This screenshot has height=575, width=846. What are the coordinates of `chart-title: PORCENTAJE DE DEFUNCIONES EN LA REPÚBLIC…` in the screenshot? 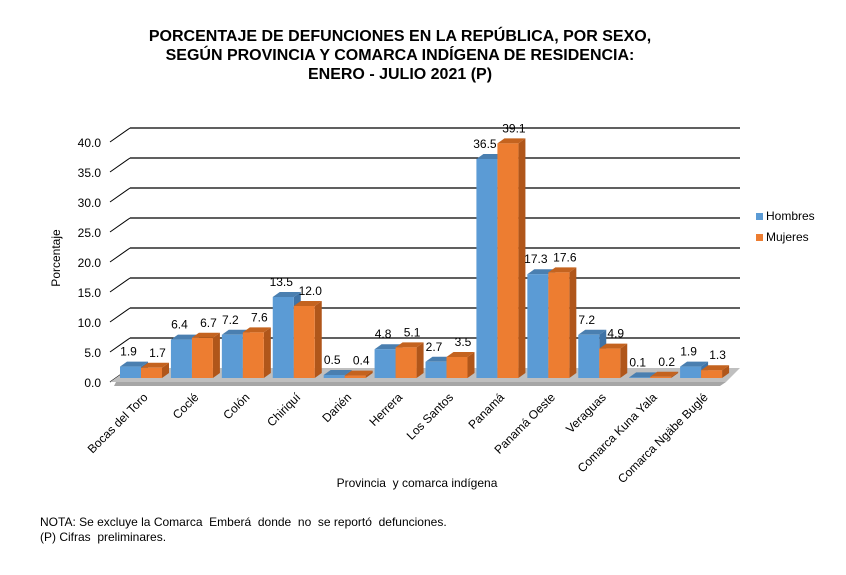 It's located at (400, 55).